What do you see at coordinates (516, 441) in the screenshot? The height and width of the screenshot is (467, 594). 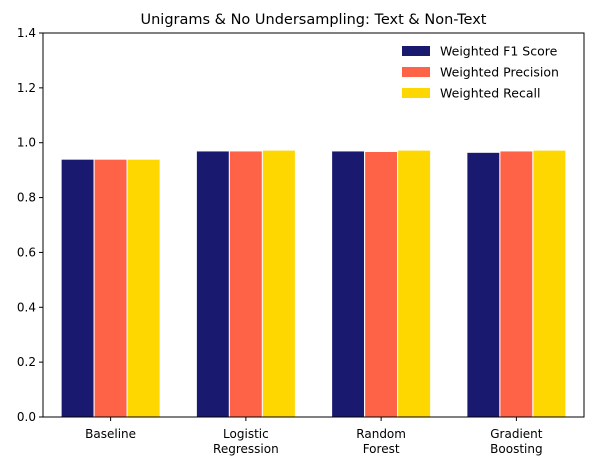 I see `x-tick-label: Gradient Boosting` at bounding box center [516, 441].